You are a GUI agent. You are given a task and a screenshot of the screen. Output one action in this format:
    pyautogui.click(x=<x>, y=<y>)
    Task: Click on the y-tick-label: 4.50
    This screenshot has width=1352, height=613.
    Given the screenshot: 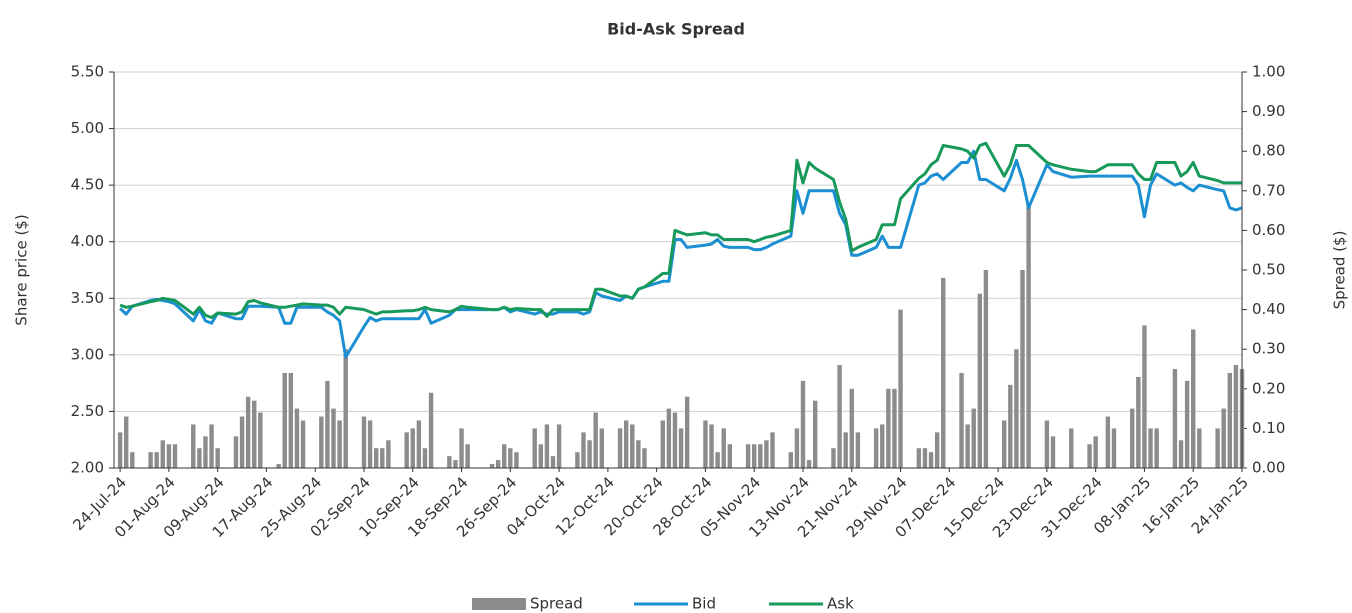 What is the action you would take?
    pyautogui.click(x=87, y=185)
    